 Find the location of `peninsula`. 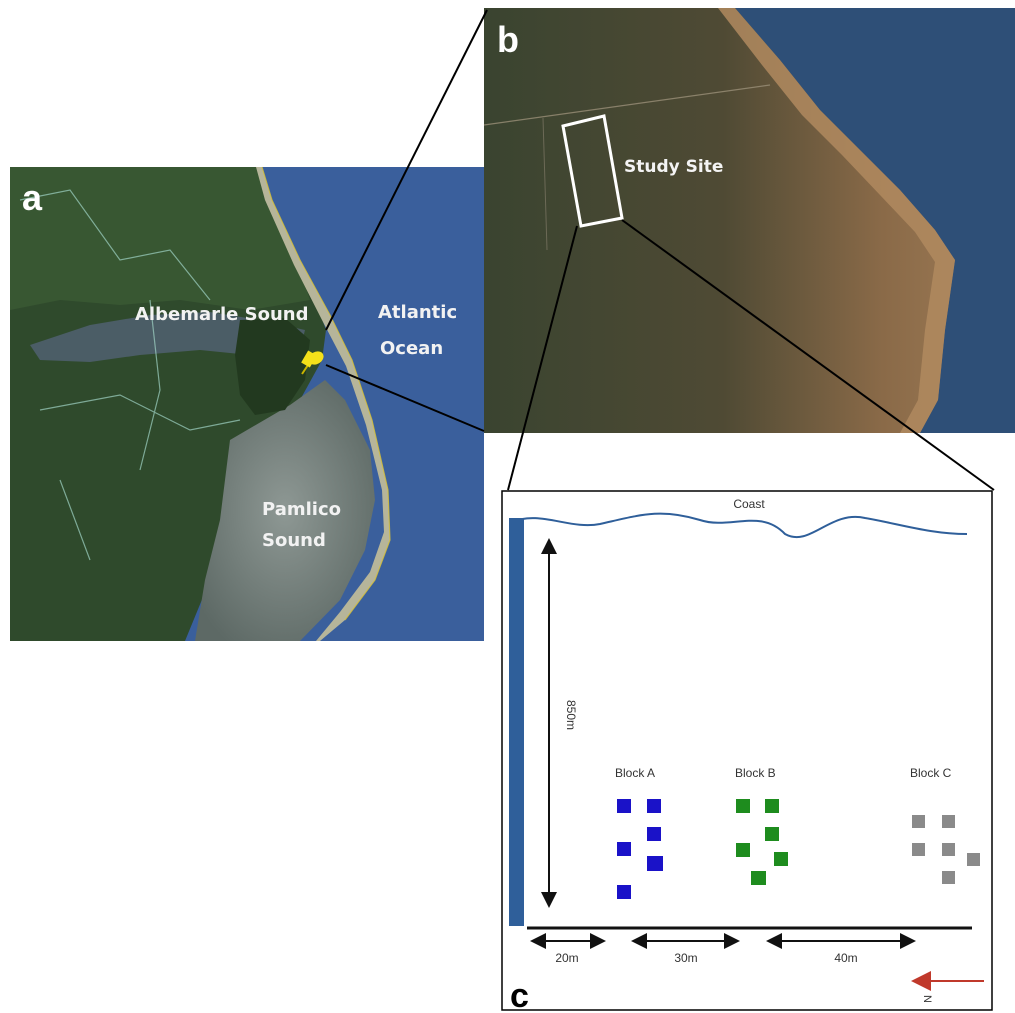

peninsula is located at coordinates (272, 366).